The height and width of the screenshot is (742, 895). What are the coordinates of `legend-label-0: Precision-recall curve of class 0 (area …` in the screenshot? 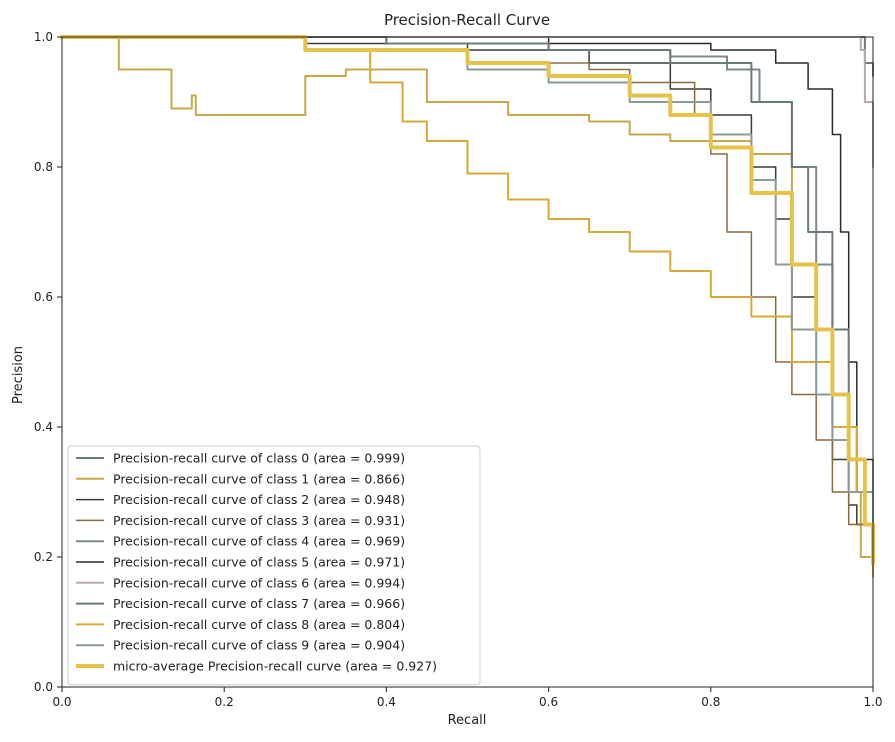 It's located at (259, 458).